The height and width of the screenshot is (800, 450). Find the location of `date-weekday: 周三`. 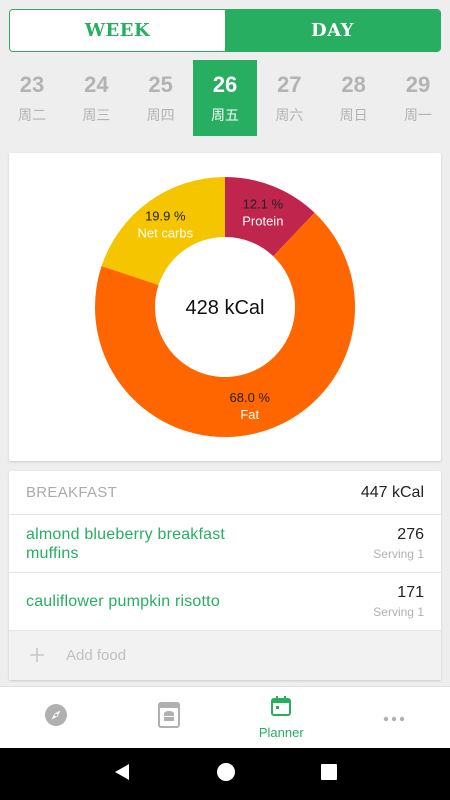

date-weekday: 周三 is located at coordinates (96, 115).